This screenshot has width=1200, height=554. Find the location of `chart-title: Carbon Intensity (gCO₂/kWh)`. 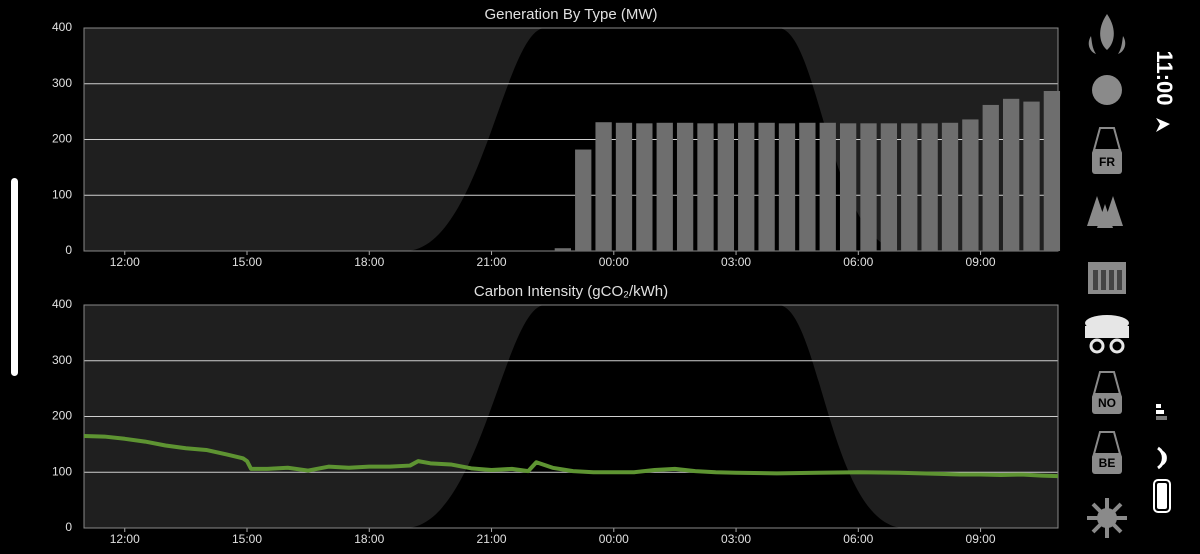

chart-title: Carbon Intensity (gCO₂/kWh) is located at coordinates (571, 291).